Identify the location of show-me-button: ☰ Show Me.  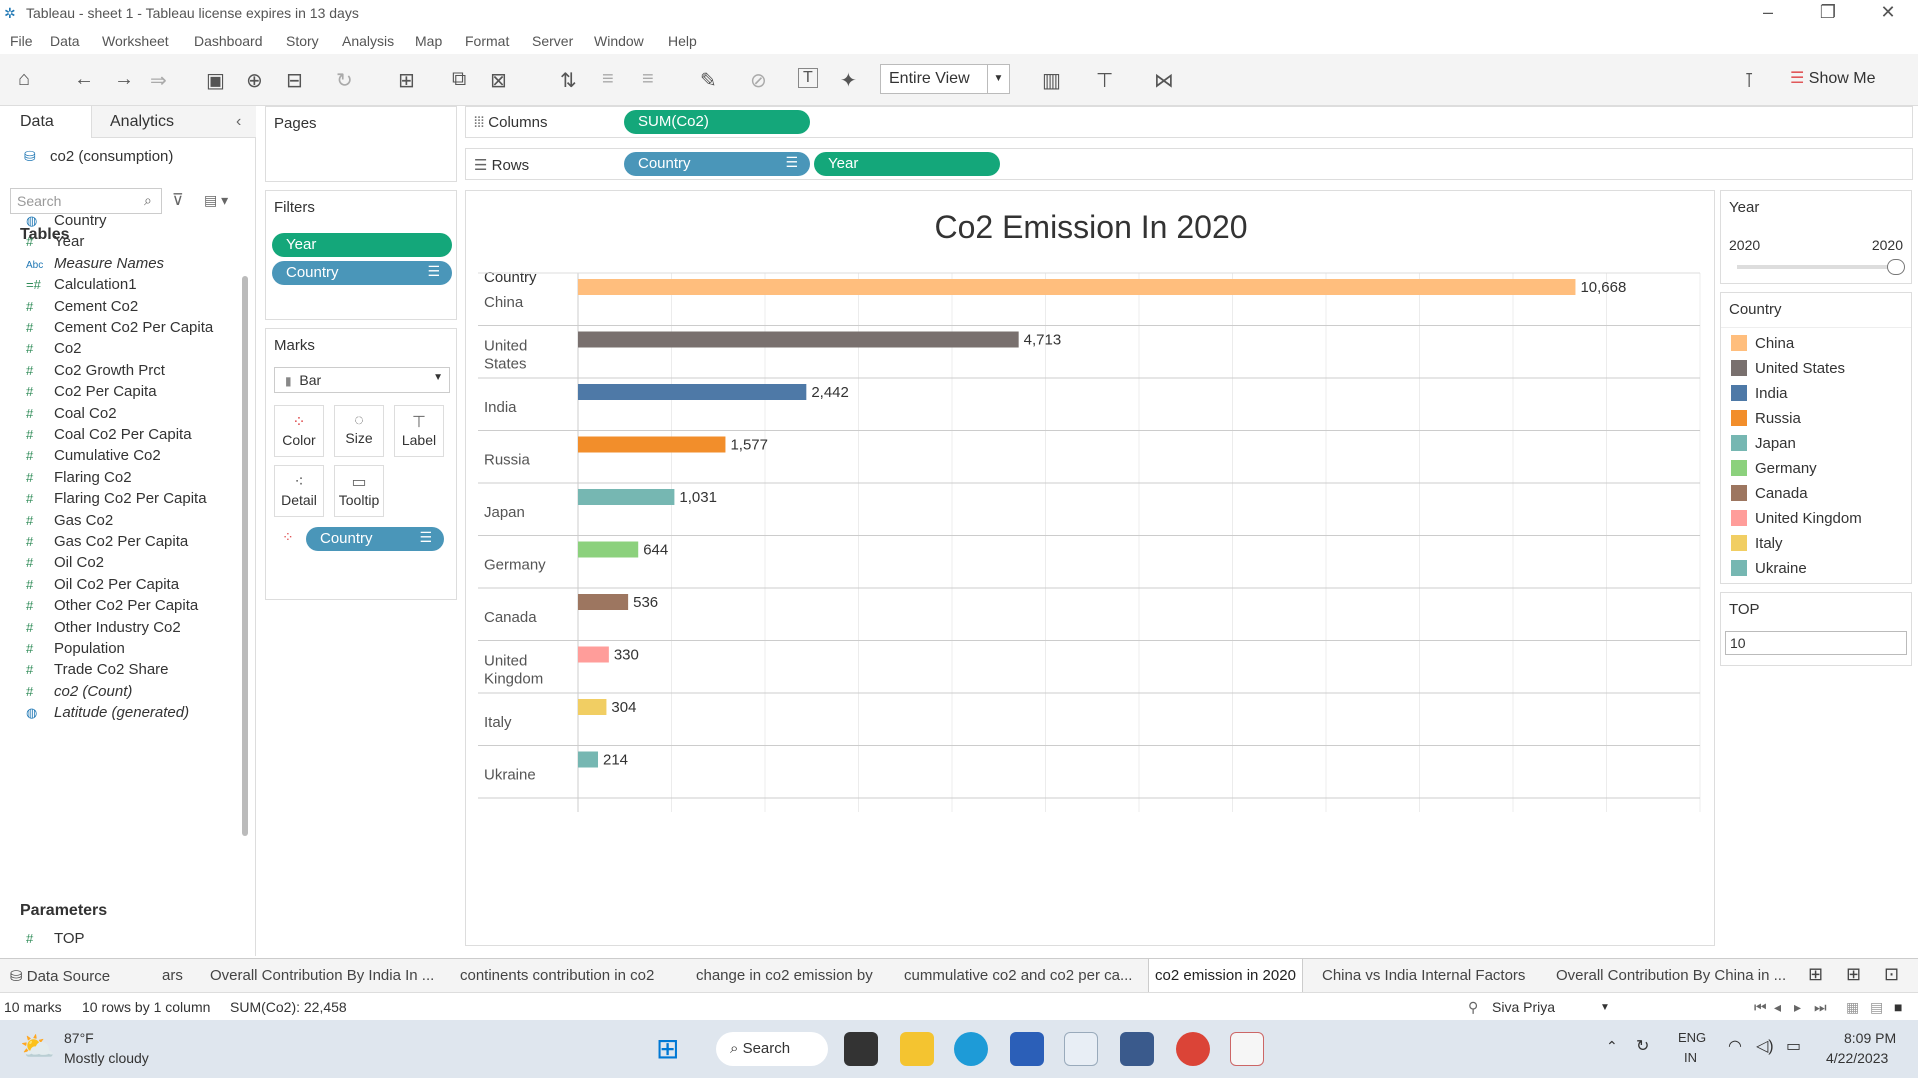
(1833, 78).